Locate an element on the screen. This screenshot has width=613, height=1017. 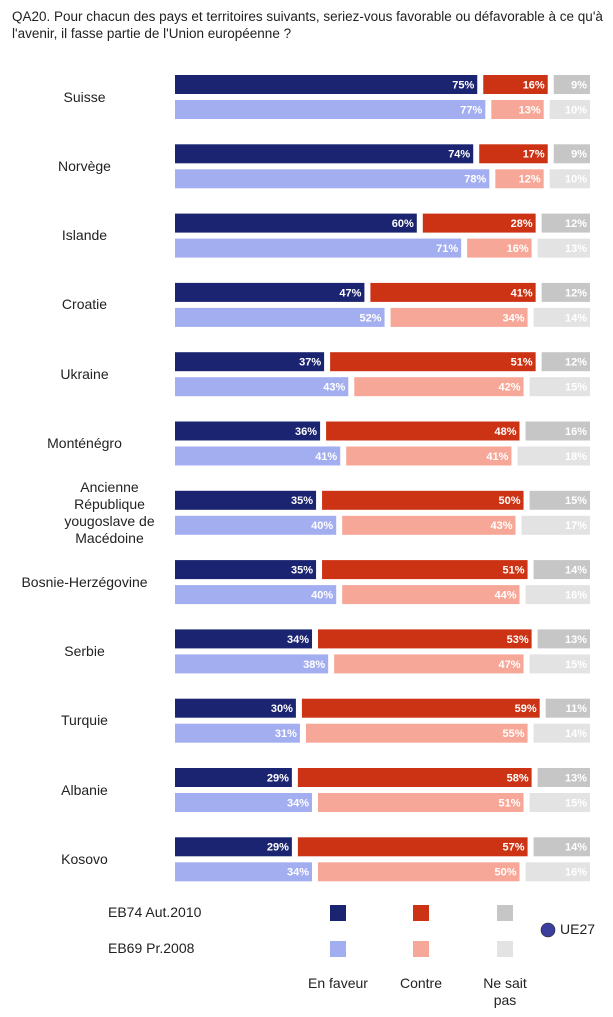
category-label: Islande is located at coordinates (84, 235).